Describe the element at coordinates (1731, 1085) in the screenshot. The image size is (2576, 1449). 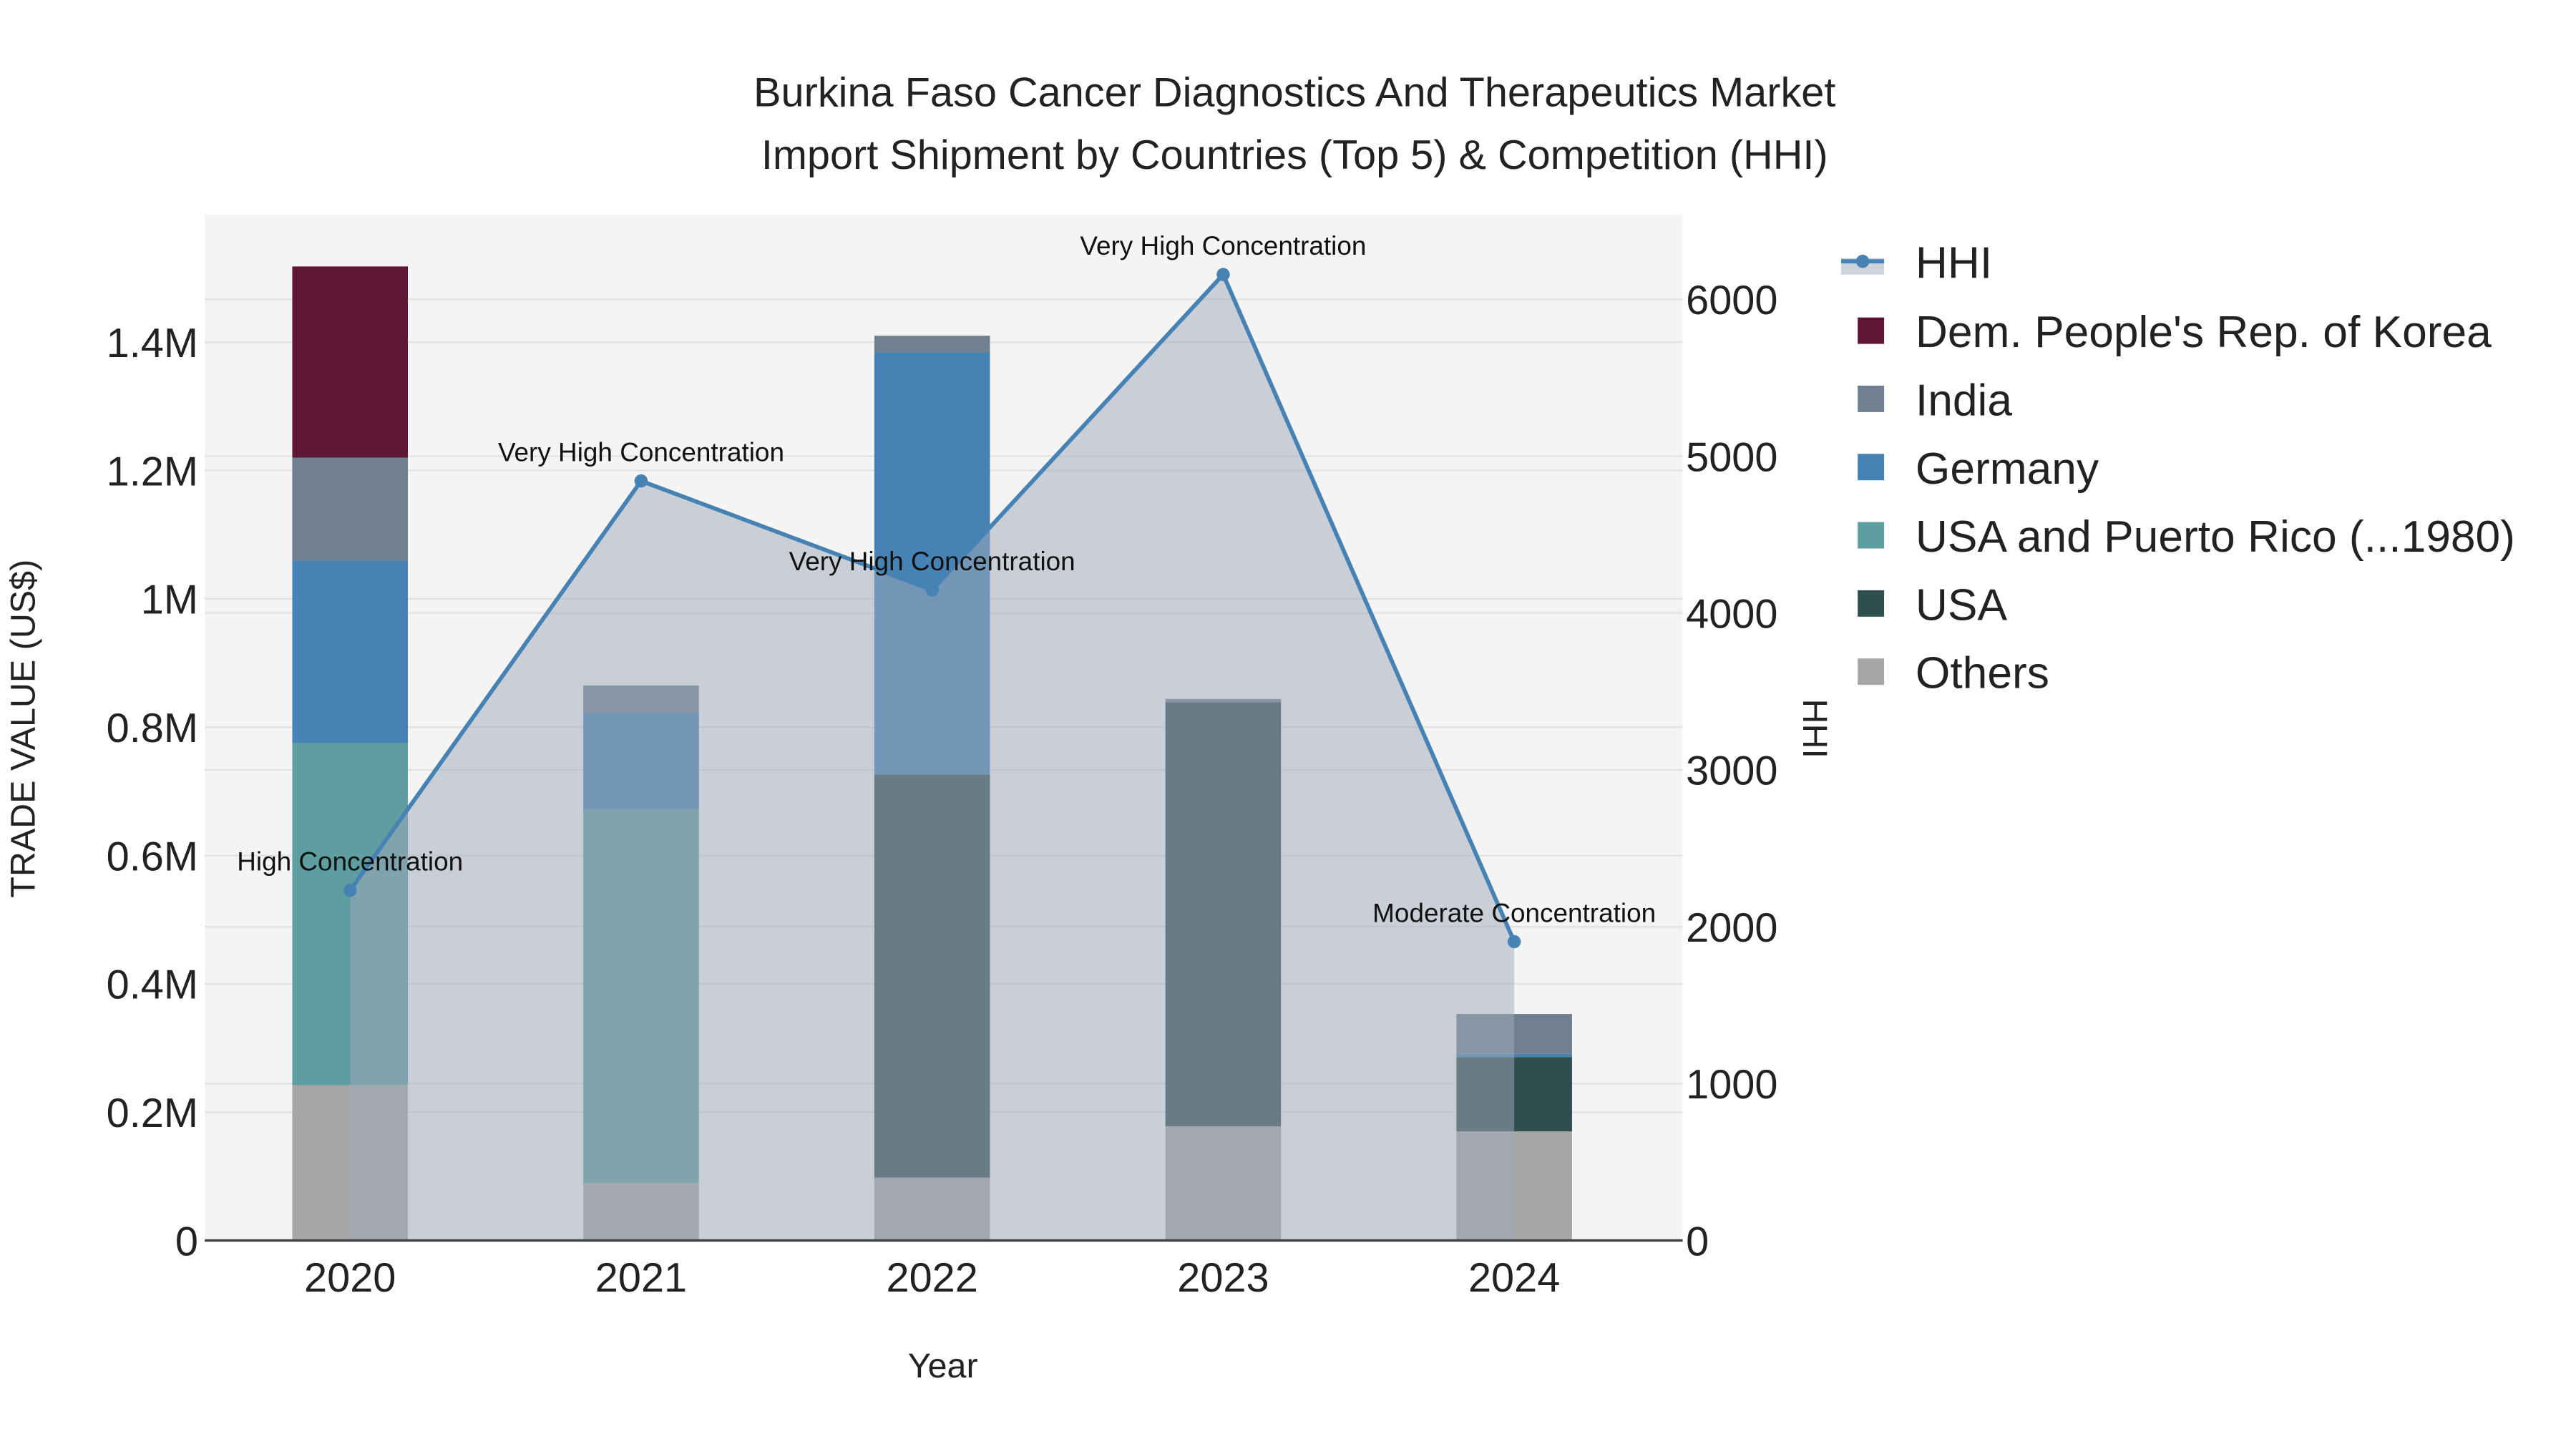
I see `y2-tick-label: 1000` at that location.